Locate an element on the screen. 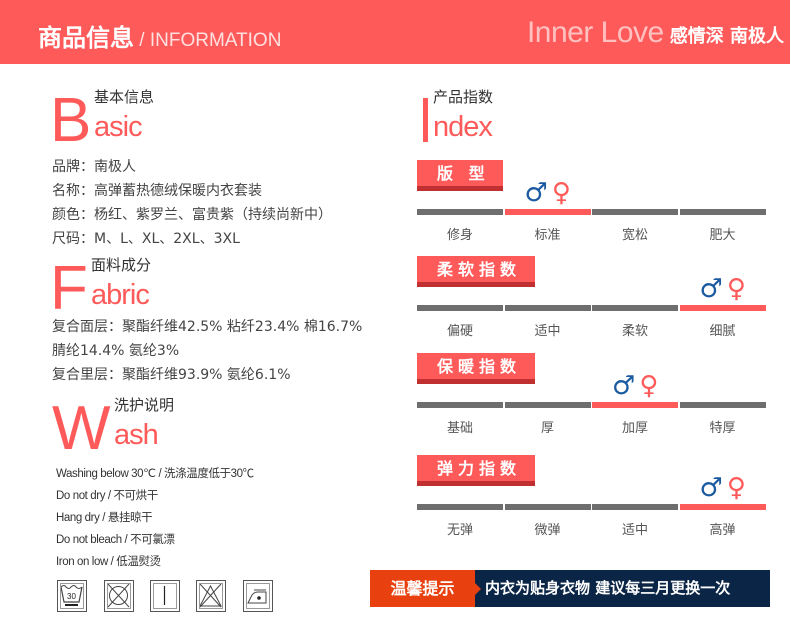 Image resolution: width=790 pixels, height=638 pixels. wash-30-icon: 30 is located at coordinates (72, 596).